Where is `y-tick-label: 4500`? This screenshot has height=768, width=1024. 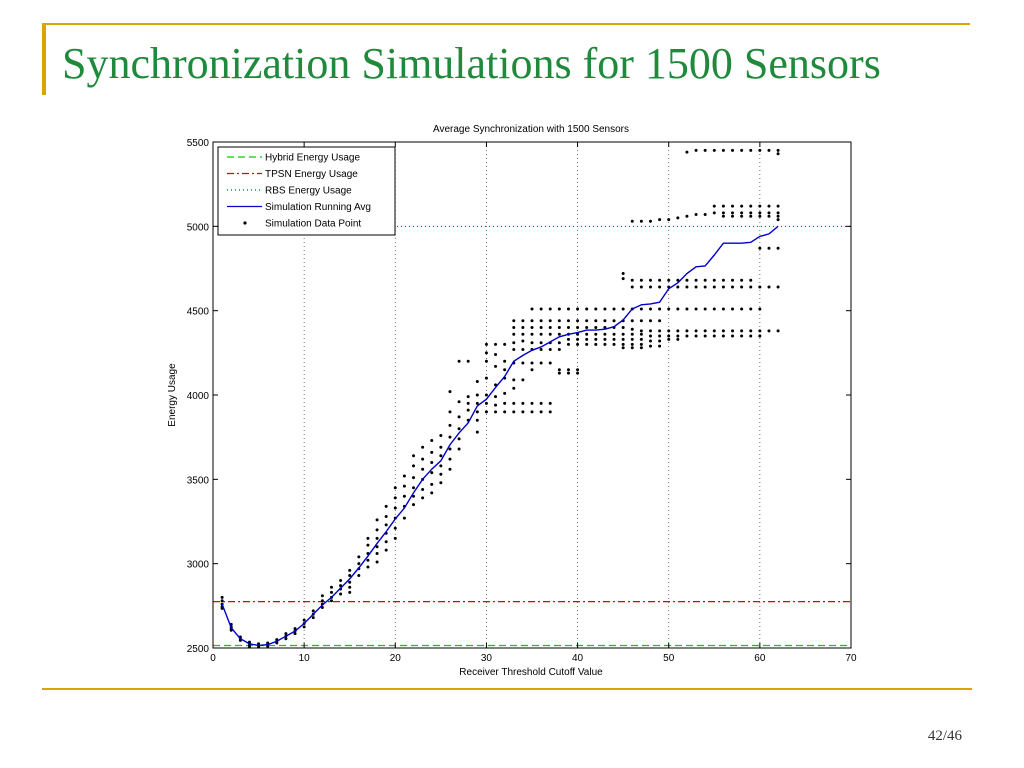 y-tick-label: 4500 is located at coordinates (198, 312).